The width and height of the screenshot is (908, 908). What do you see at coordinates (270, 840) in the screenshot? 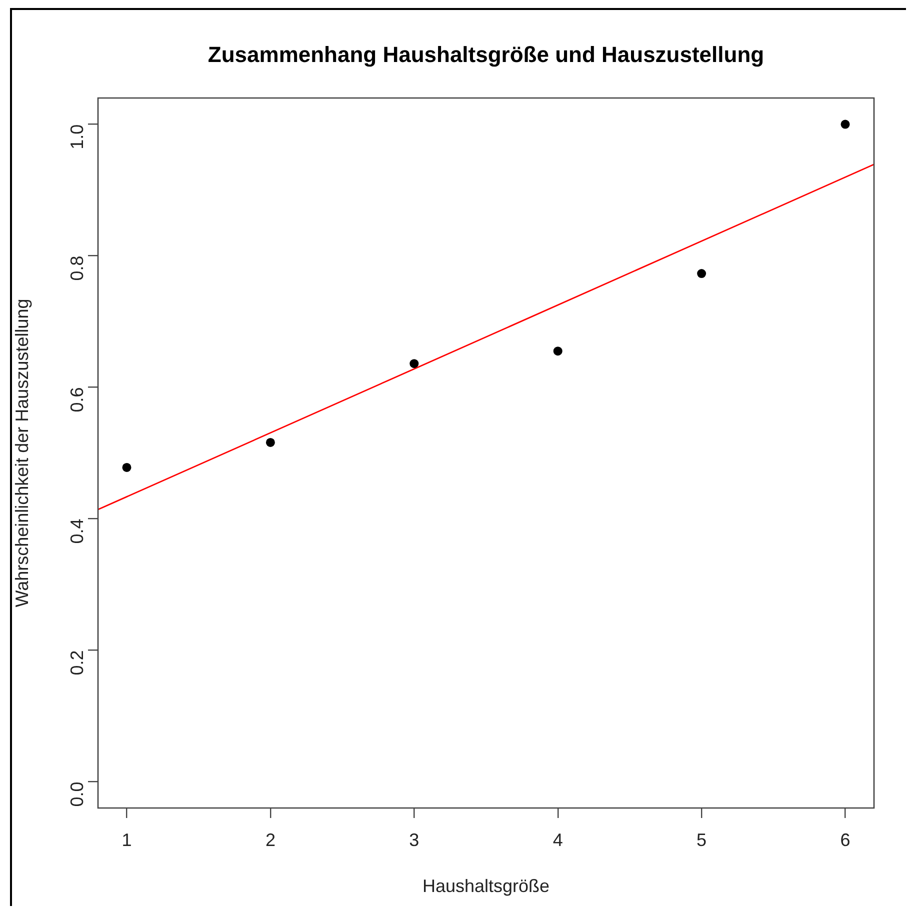
I see `x-tick-label: 2` at bounding box center [270, 840].